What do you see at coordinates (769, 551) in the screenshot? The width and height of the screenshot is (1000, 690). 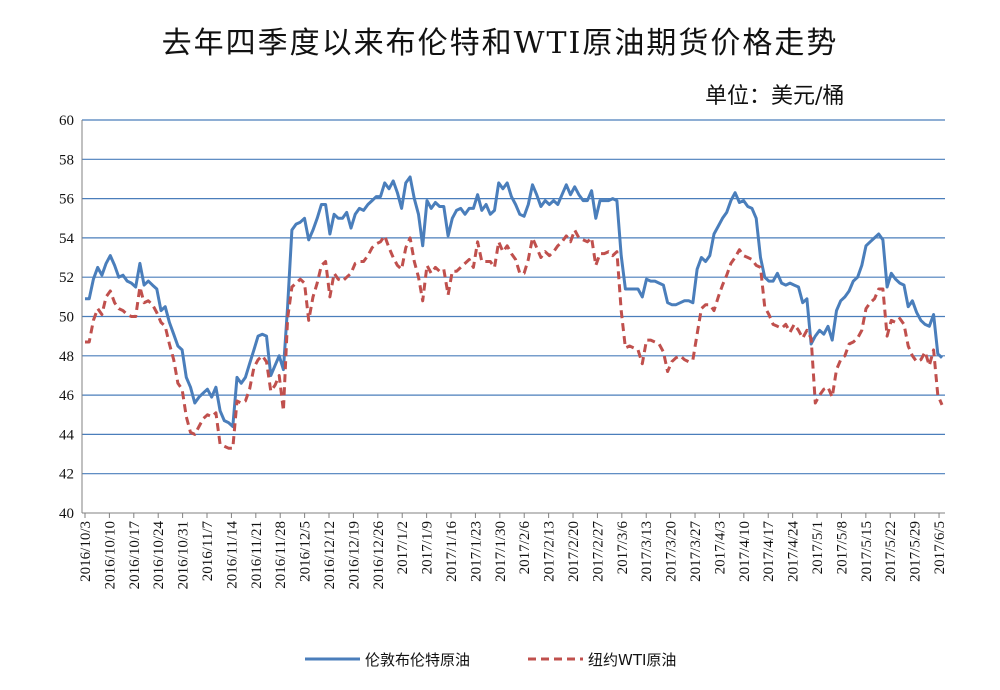 I see `x-tick-label: 2017/4/17` at bounding box center [769, 551].